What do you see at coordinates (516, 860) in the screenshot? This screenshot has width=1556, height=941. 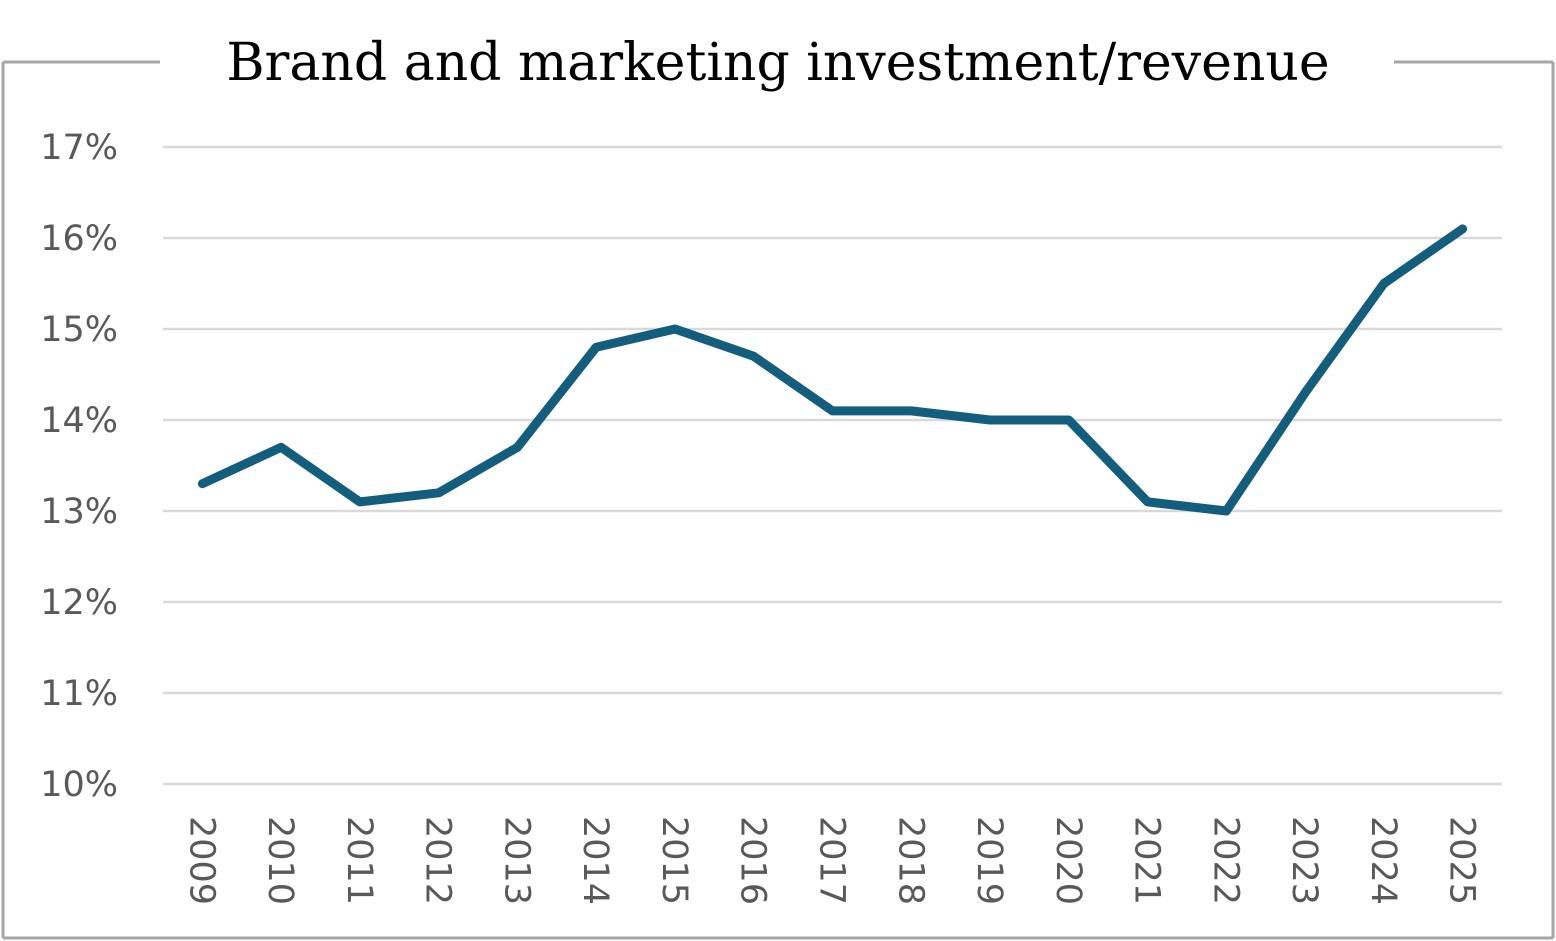 I see `x-tick-label: 2013` at bounding box center [516, 860].